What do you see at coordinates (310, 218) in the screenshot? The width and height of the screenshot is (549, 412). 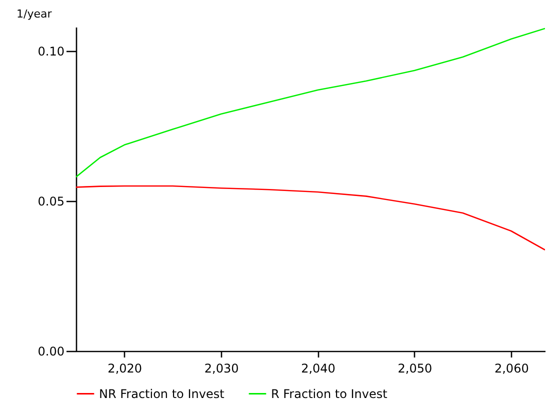 I see `line-series` at bounding box center [310, 218].